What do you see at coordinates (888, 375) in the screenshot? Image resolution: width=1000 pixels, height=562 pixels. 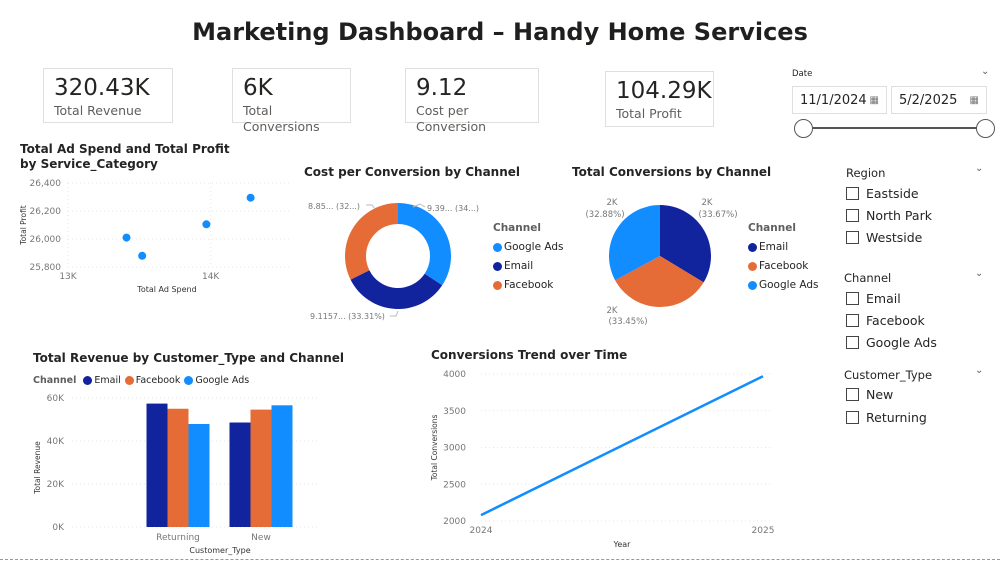 I see `slicer-title: Customer_Type` at bounding box center [888, 375].